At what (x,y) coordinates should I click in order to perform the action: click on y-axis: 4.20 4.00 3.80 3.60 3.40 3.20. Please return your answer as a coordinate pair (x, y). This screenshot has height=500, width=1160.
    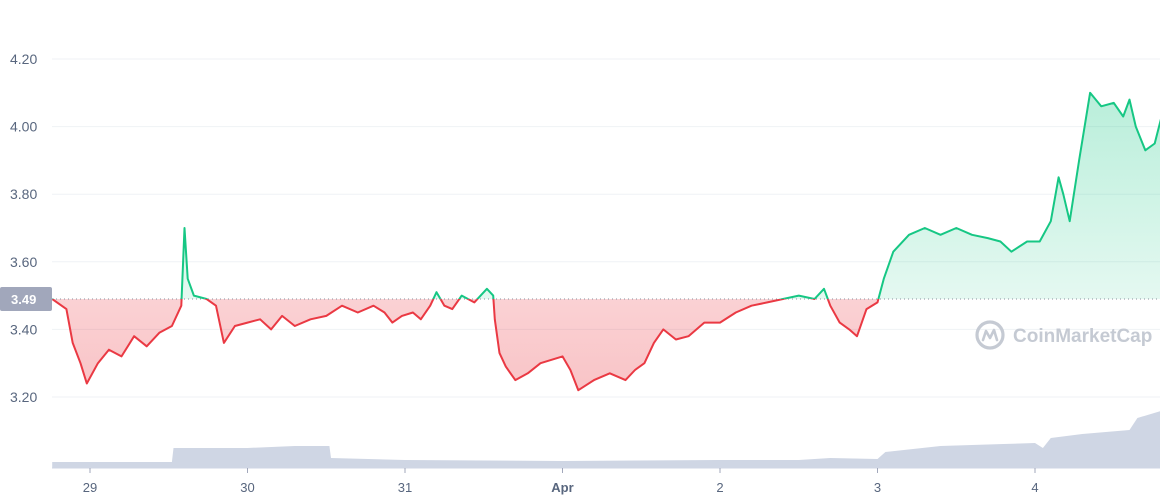
    Looking at the image, I should click on (23, 228).